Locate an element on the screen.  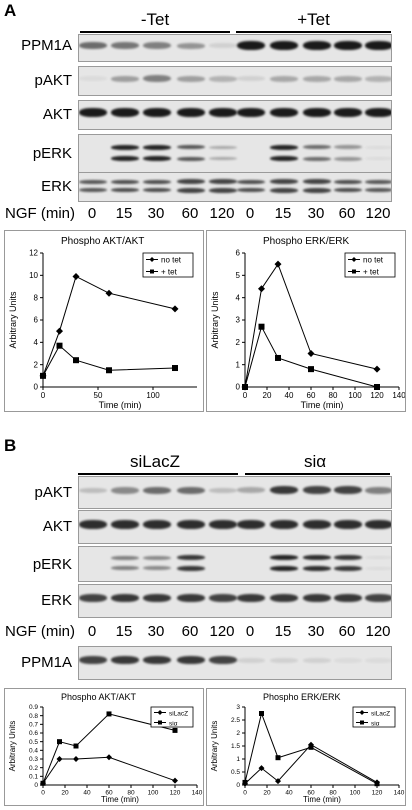
legend-marker-diamond is located at coordinates (362, 712).